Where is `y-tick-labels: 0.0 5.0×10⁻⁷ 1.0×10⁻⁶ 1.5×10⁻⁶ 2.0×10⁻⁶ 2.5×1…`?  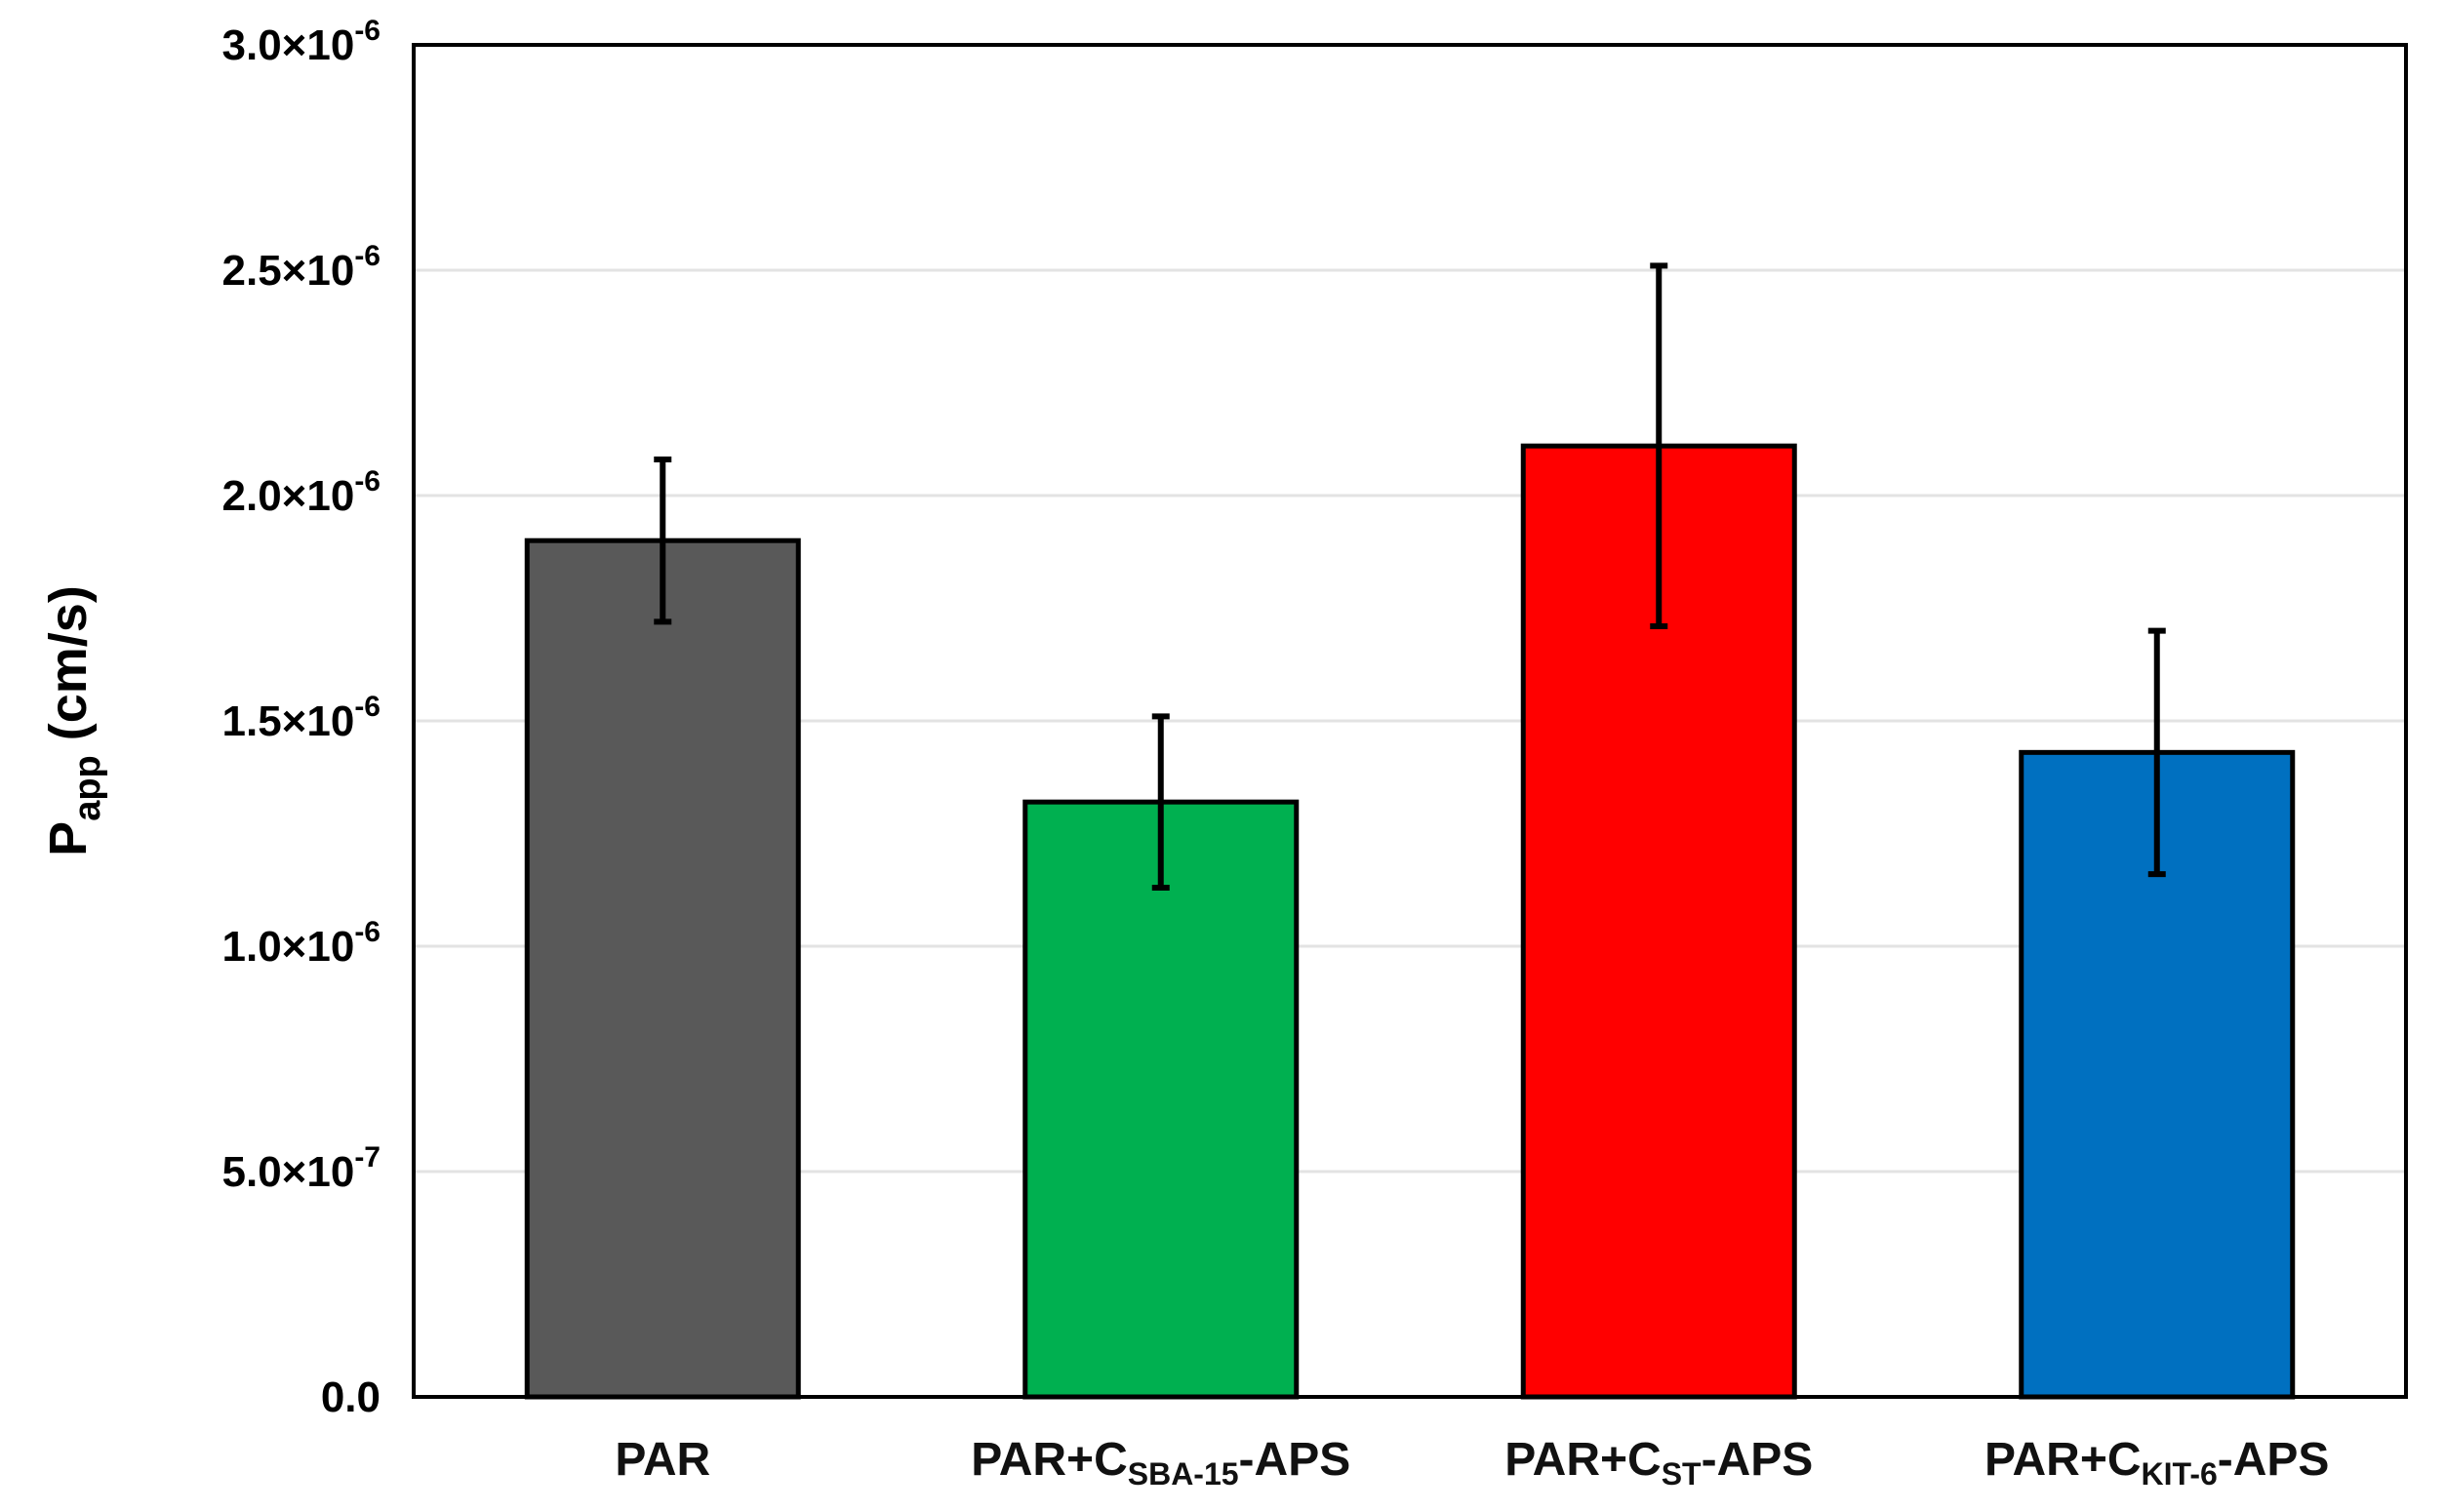 y-tick-labels: 0.0 5.0×10⁻⁷ 1.0×10⁻⁶ 1.5×10⁻⁶ 2.0×10⁻⁶ 2.5×1… is located at coordinates (301, 718).